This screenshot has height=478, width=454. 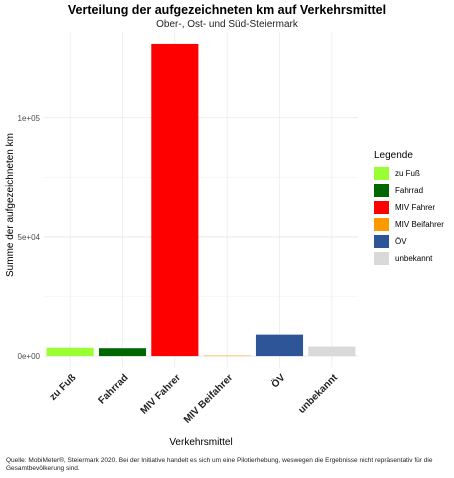 What do you see at coordinates (419, 224) in the screenshot?
I see `legend-label: MIV Beifahrer` at bounding box center [419, 224].